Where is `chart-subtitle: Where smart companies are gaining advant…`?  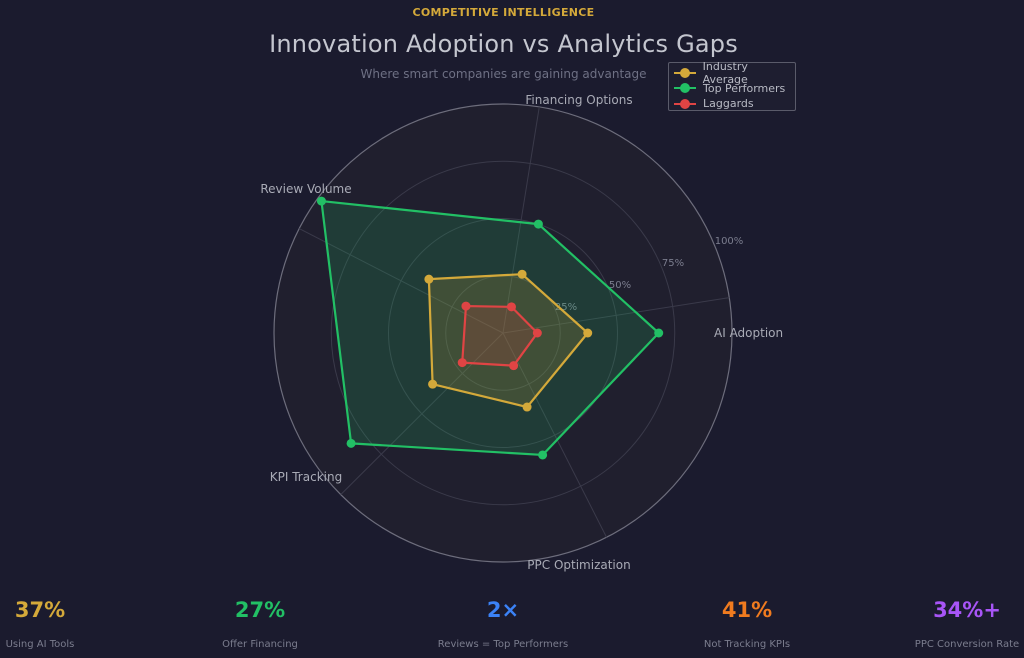 chart-subtitle: Where smart companies are gaining advant… is located at coordinates (503, 74).